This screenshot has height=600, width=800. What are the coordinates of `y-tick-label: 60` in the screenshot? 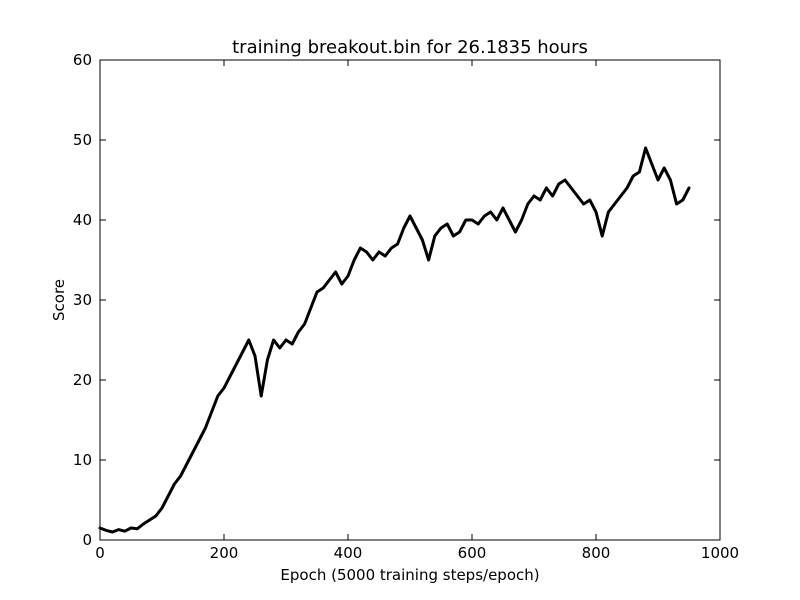 It's located at (82, 60).